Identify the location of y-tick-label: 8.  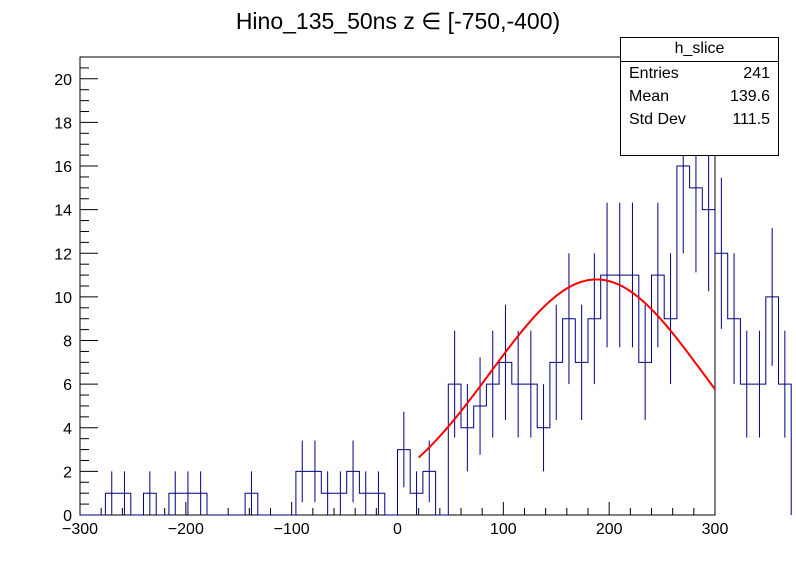
(67, 342).